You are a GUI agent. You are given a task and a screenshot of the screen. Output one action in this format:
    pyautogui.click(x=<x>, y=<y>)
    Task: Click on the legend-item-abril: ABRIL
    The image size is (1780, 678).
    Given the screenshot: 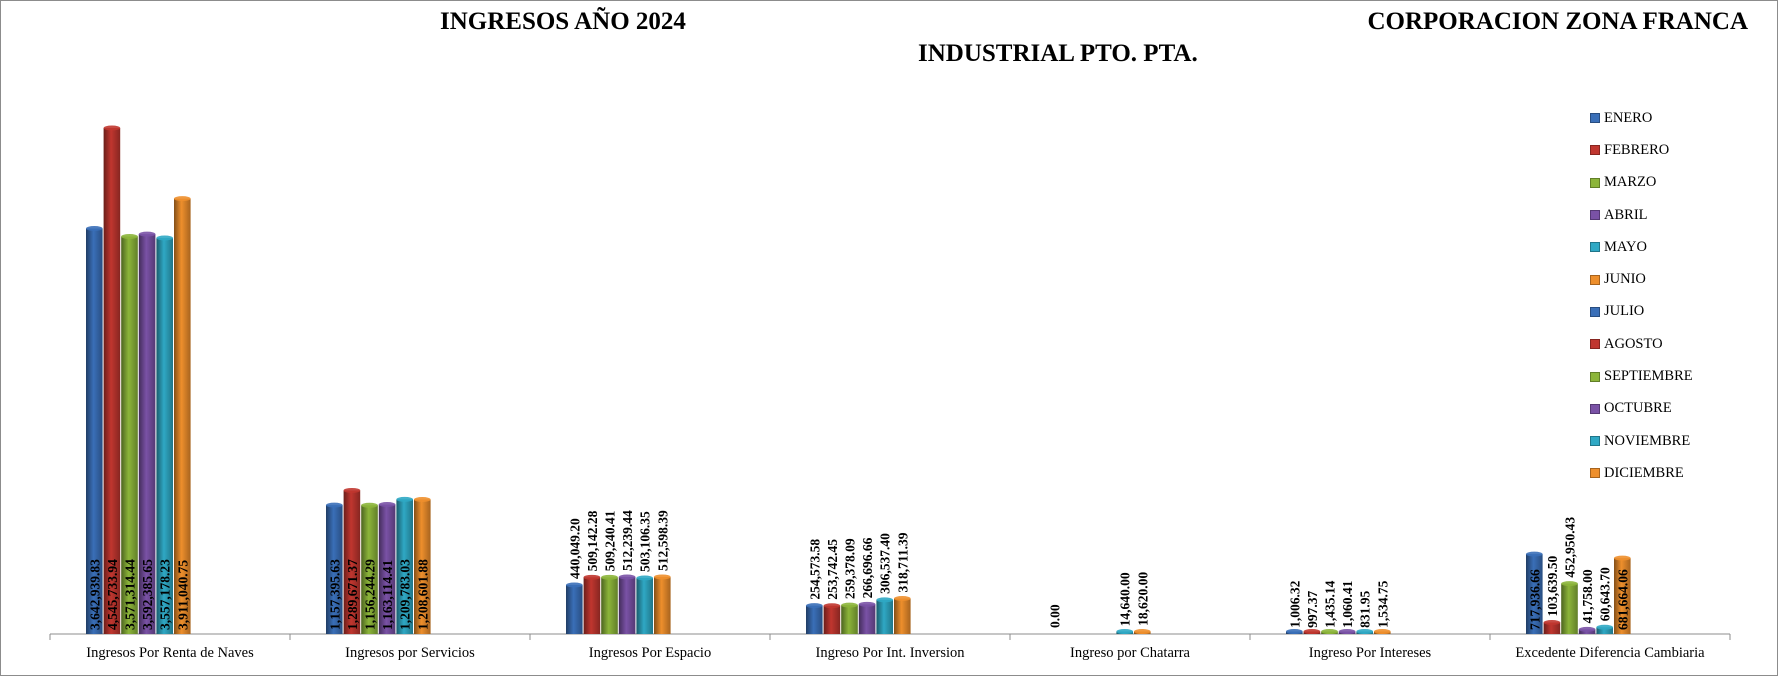 What is the action you would take?
    pyautogui.click(x=1641, y=215)
    